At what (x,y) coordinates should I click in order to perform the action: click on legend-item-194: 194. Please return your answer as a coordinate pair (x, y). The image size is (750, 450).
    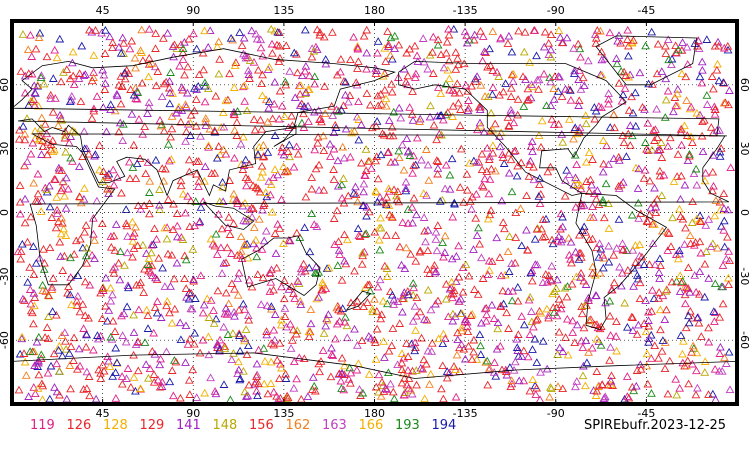
    Looking at the image, I should click on (444, 425).